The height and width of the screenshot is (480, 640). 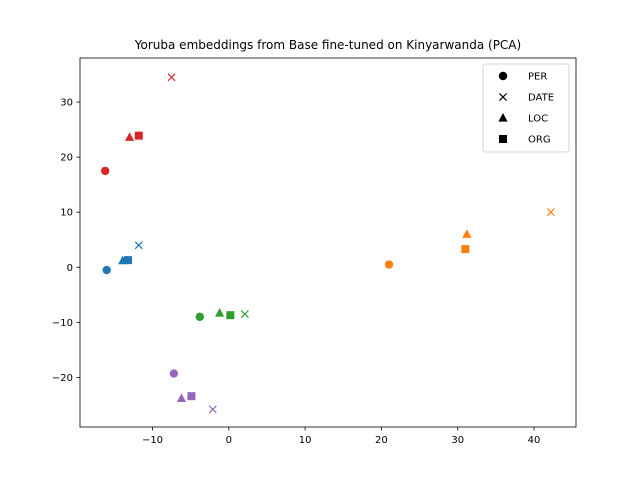 What do you see at coordinates (105, 171) in the screenshot?
I see `point-3-circle` at bounding box center [105, 171].